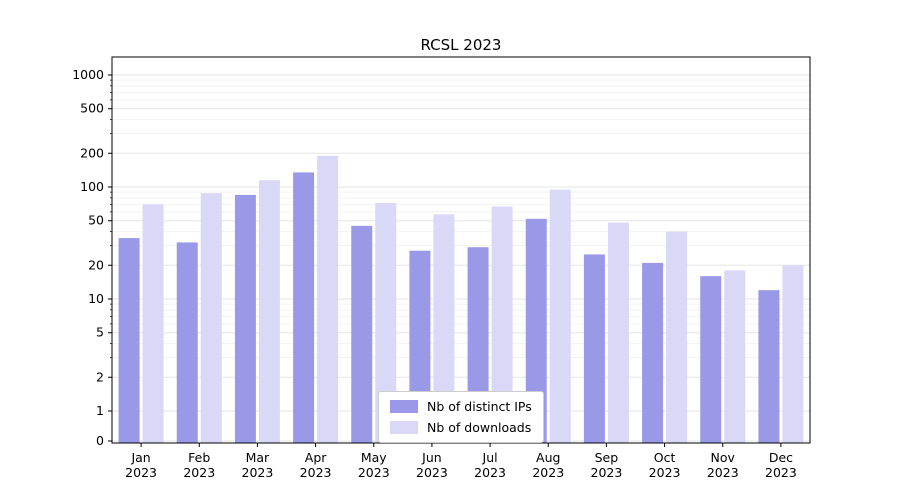 This screenshot has width=900, height=500. Describe the element at coordinates (479, 427) in the screenshot. I see `legend-label-downloads: Nb of downloads` at that location.